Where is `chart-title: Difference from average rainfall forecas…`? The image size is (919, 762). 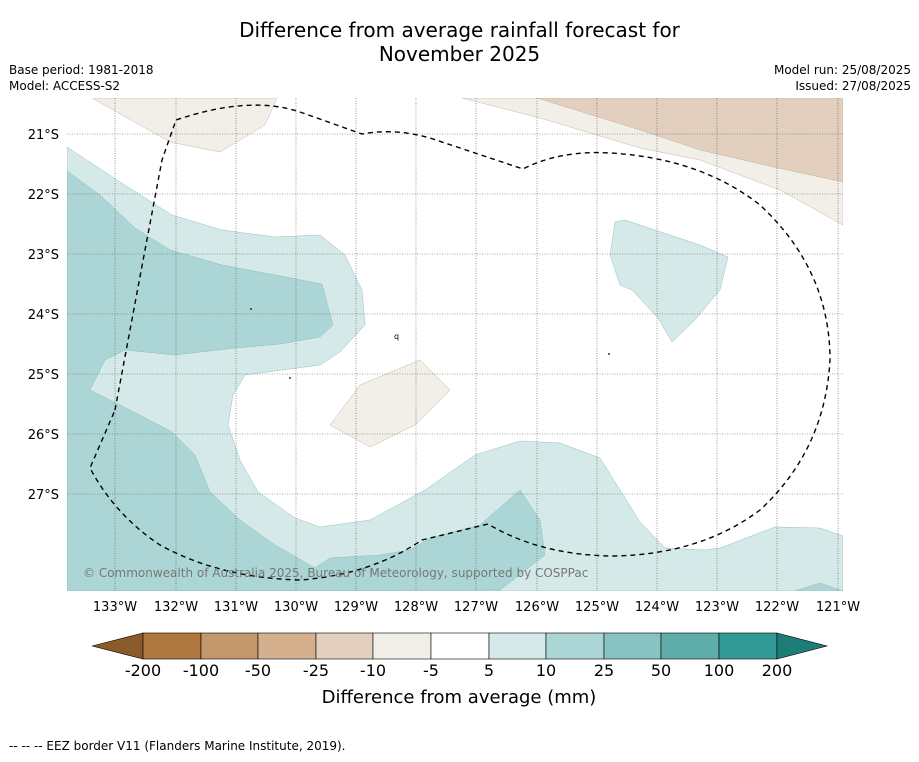 chart-title: Difference from average rainfall forecas… is located at coordinates (459, 42).